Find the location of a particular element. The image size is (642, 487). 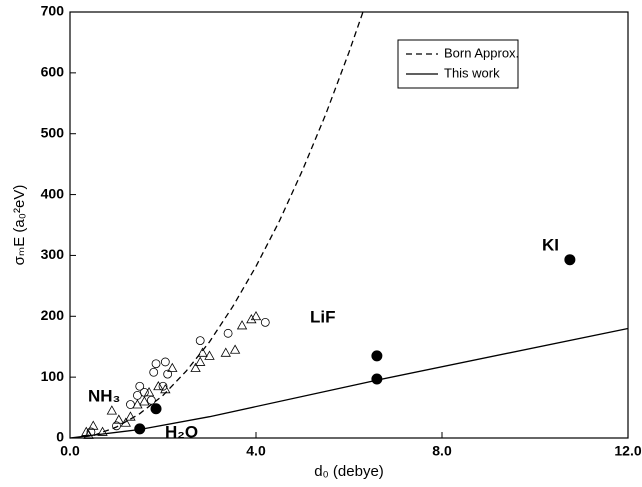

legend-label: This work is located at coordinates (472, 72).